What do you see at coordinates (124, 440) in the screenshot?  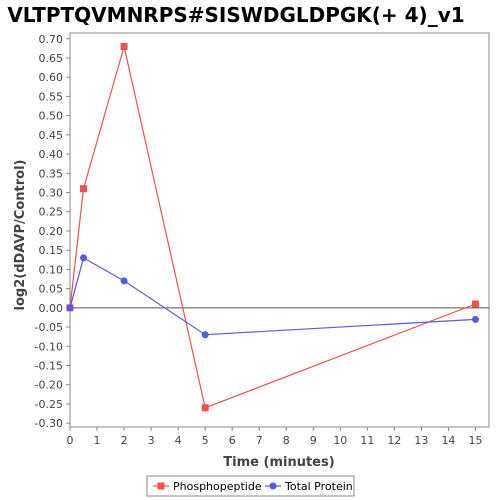 I see `x-tick-label: 2` at bounding box center [124, 440].